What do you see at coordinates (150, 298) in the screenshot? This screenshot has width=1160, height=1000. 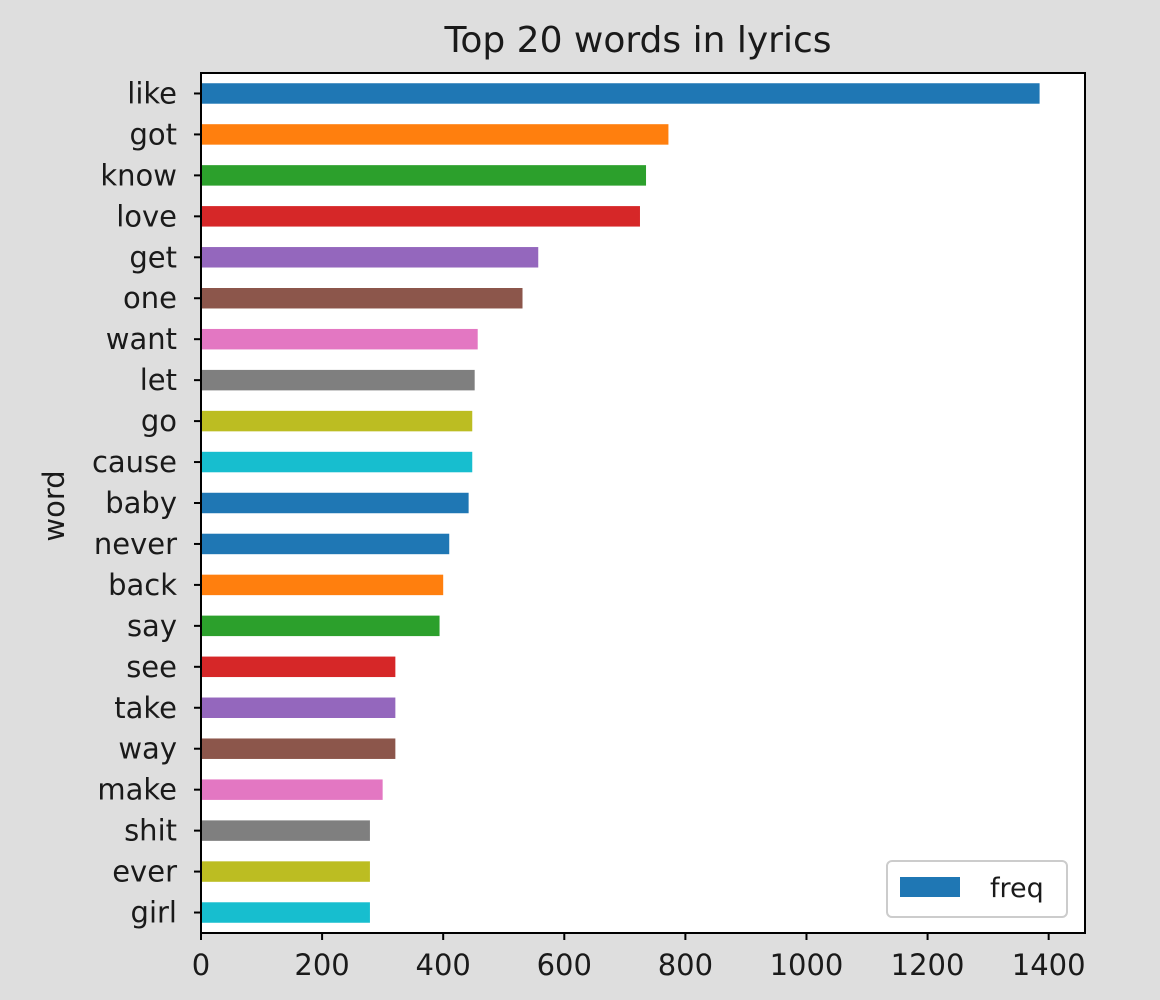 I see `y-tick-label: one` at bounding box center [150, 298].